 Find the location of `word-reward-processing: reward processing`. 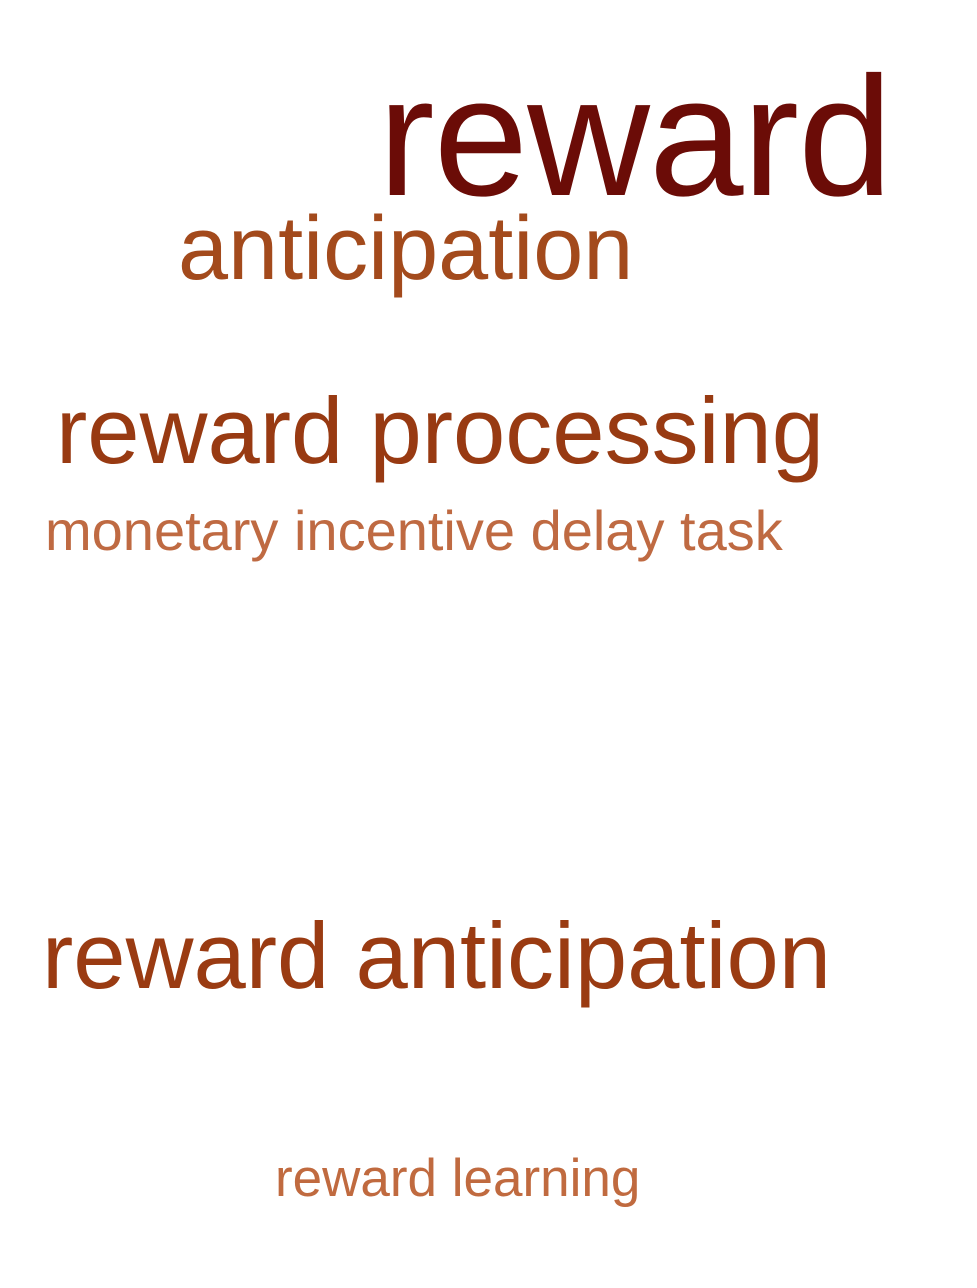

word-reward-processing: reward processing is located at coordinates (440, 430).